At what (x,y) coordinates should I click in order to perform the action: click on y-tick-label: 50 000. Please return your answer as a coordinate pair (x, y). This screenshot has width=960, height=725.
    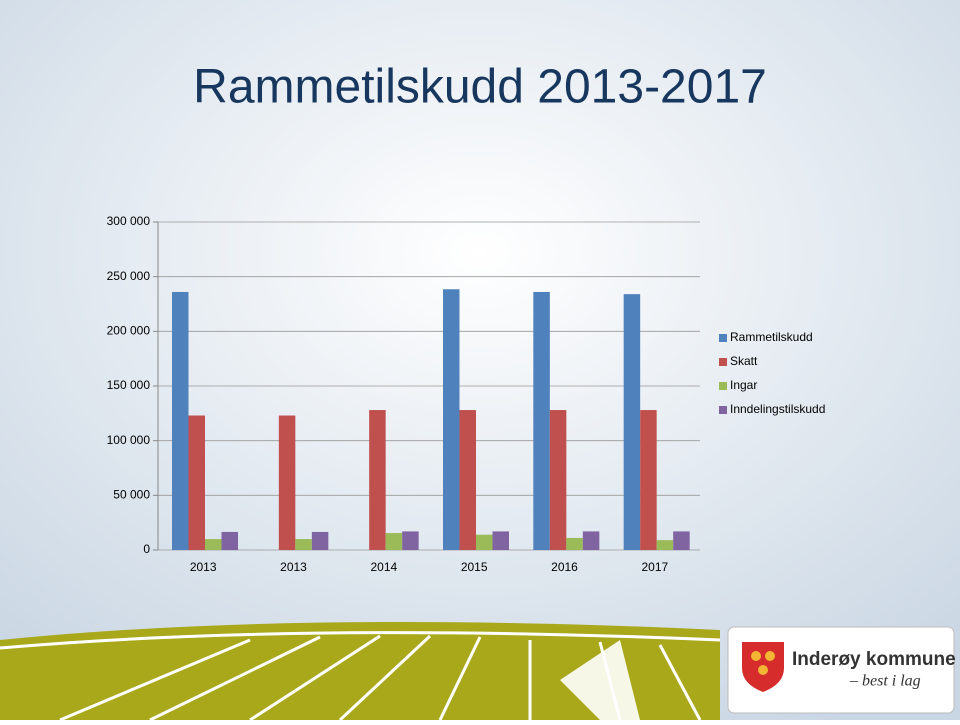
    Looking at the image, I should click on (131, 495).